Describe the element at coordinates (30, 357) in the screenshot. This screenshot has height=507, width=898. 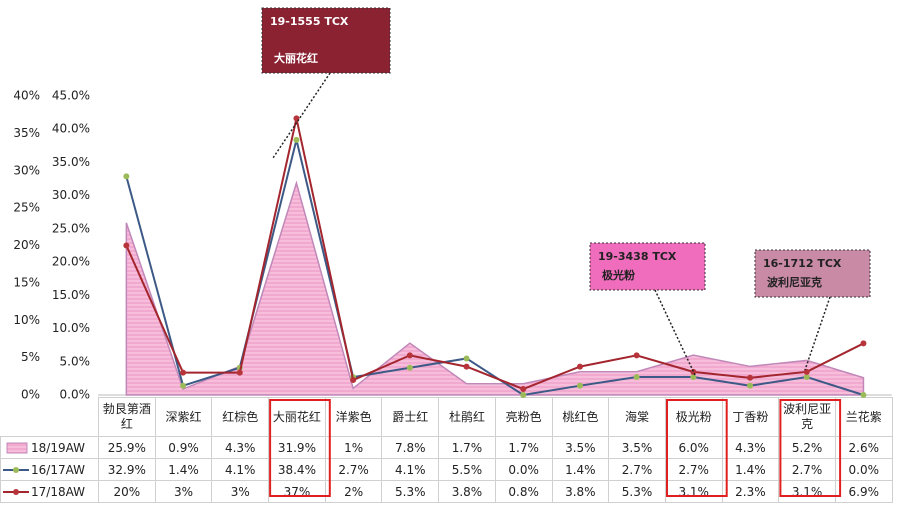
I see `y2-tick-label: 5%` at that location.